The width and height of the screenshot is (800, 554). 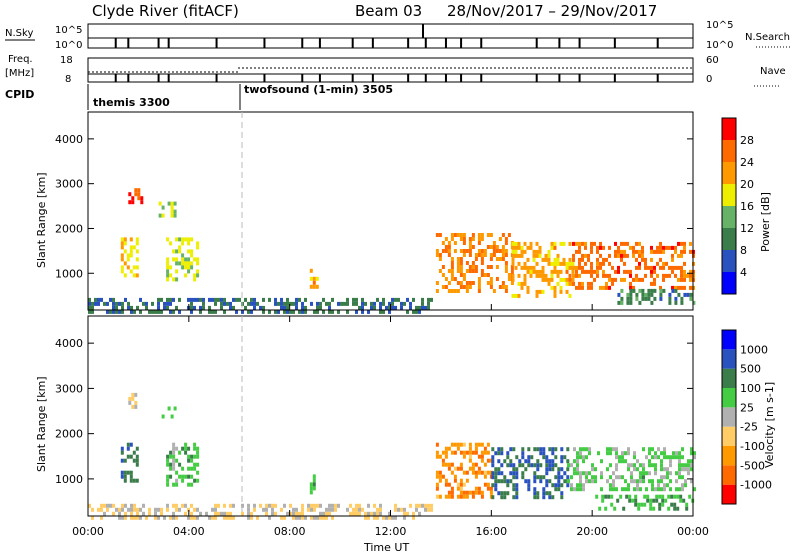 I want to click on xtick-label-1: 04:00, so click(x=189, y=531).